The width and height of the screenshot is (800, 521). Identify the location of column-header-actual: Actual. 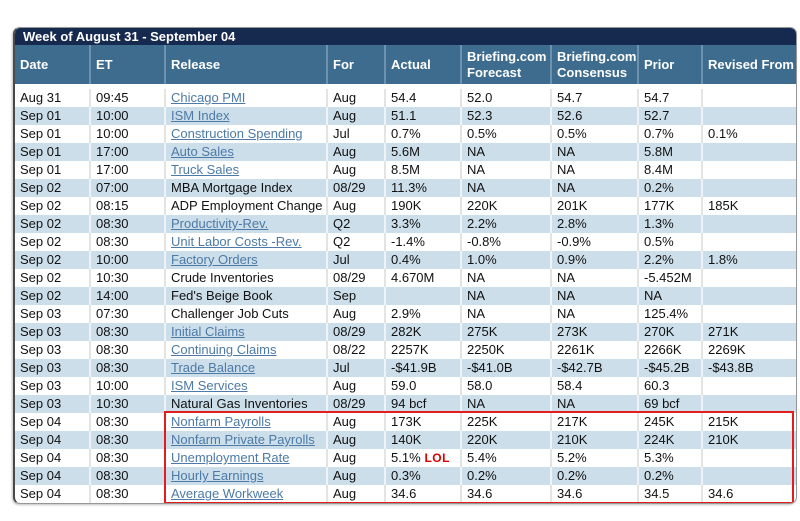
(422, 64).